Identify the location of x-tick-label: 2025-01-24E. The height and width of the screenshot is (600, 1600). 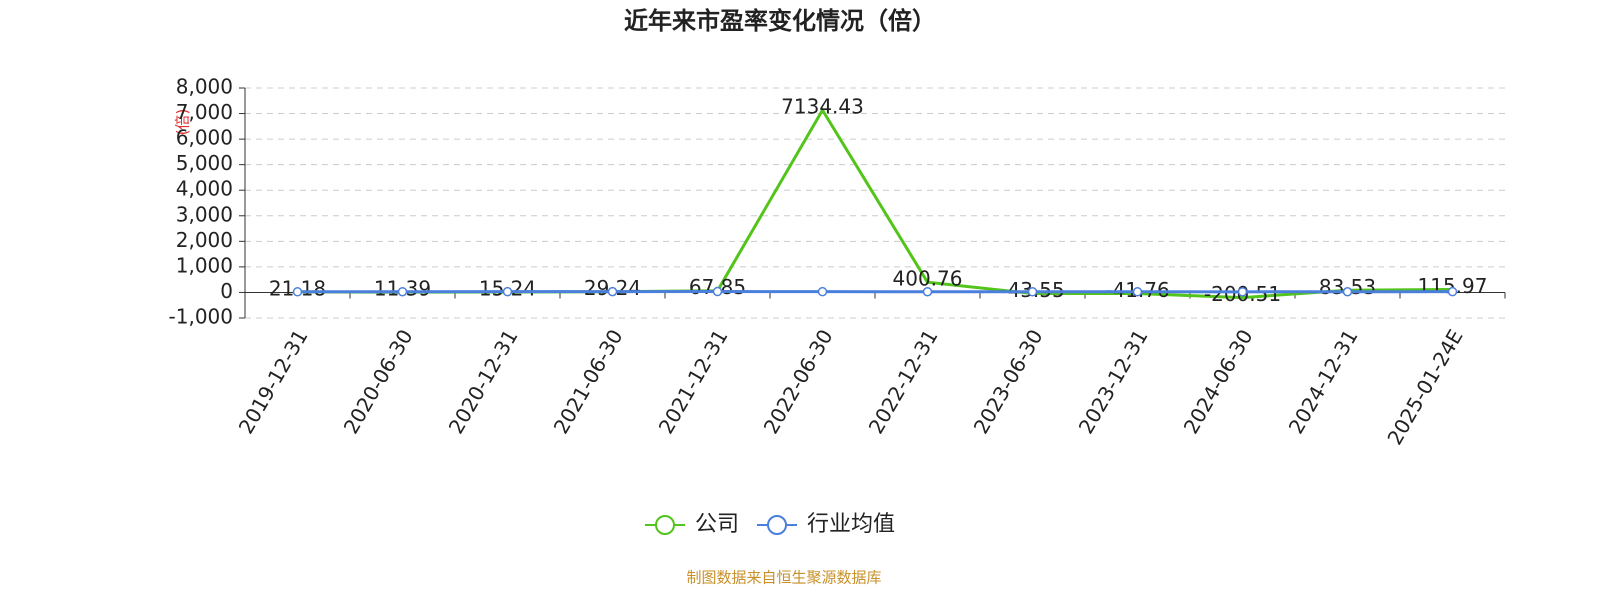
(1424, 387).